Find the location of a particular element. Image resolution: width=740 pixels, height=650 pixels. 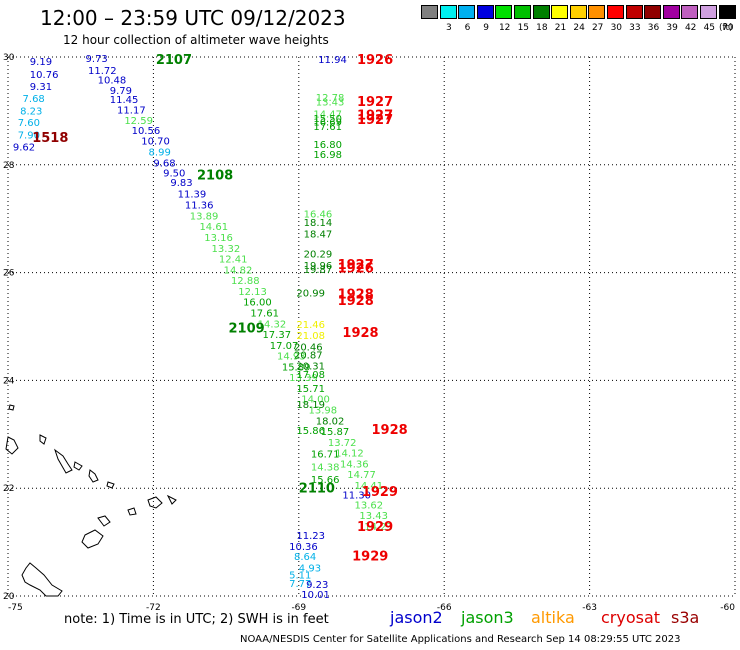

wave-height-value: 11.30 is located at coordinates (356, 496).